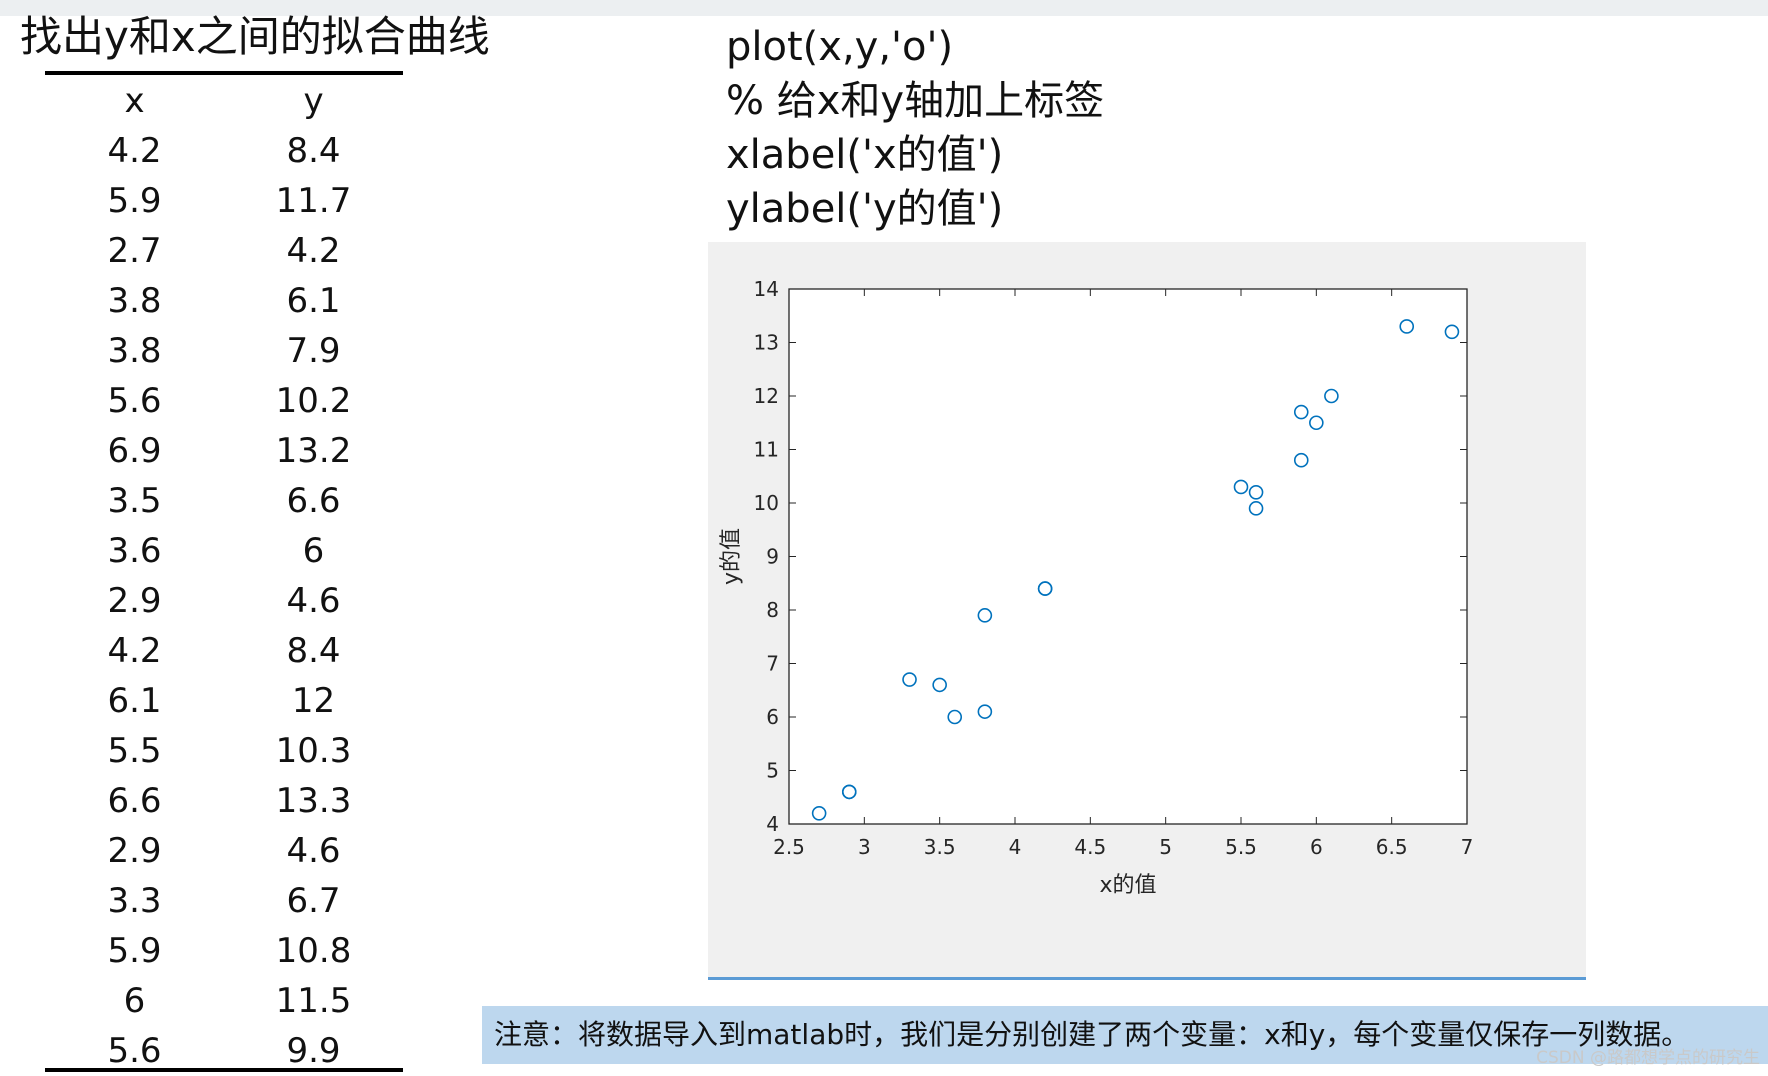 This screenshot has width=1768, height=1076. I want to click on cell-y: 10.3, so click(313, 751).